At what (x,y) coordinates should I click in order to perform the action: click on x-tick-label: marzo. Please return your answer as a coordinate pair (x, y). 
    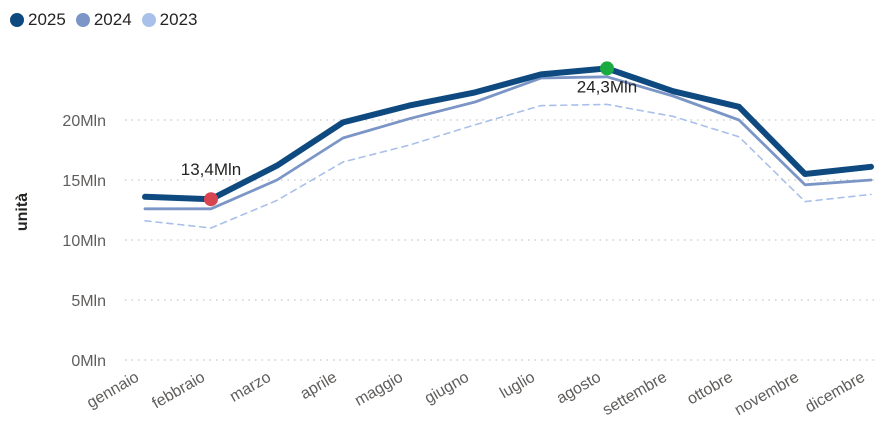
    Looking at the image, I should click on (250, 387).